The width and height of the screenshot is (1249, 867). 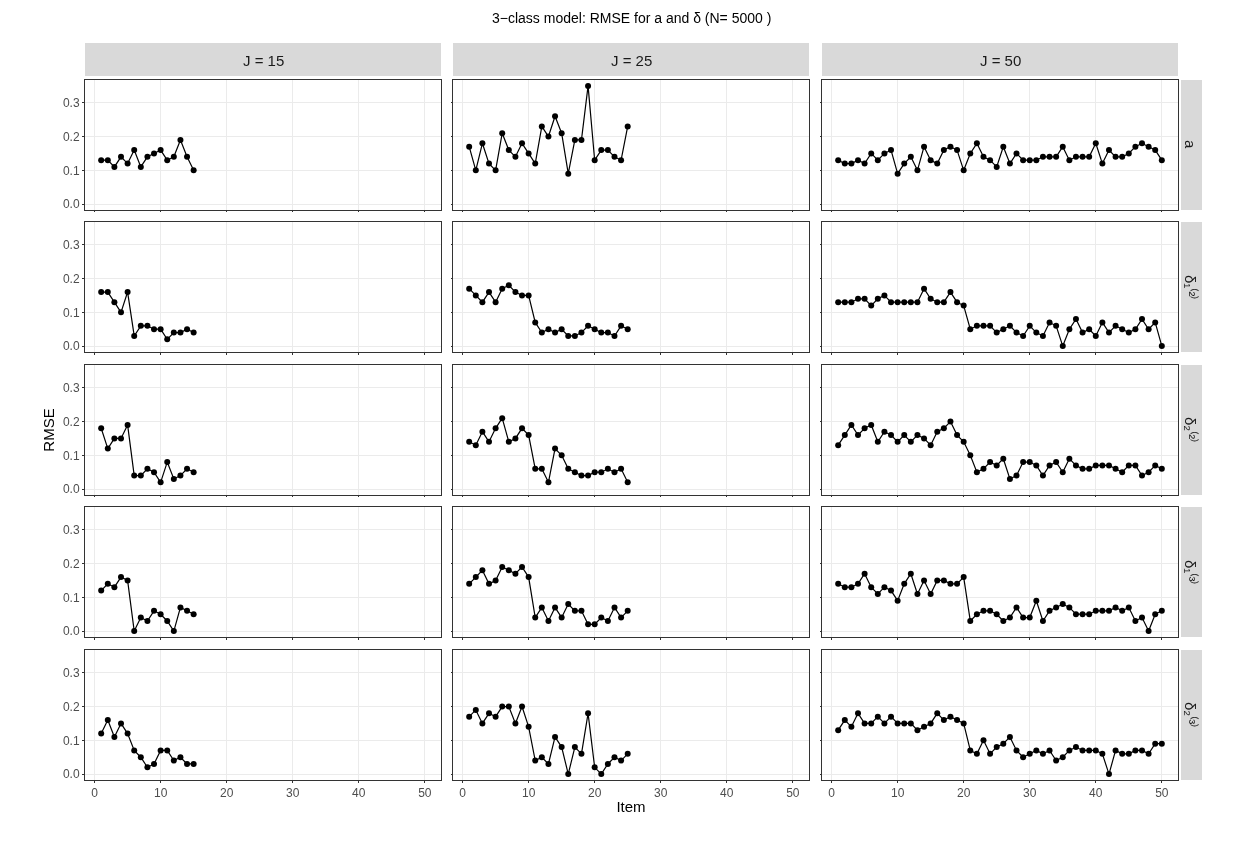 I want to click on y-tick-label: 0.0, so click(x=71, y=631).